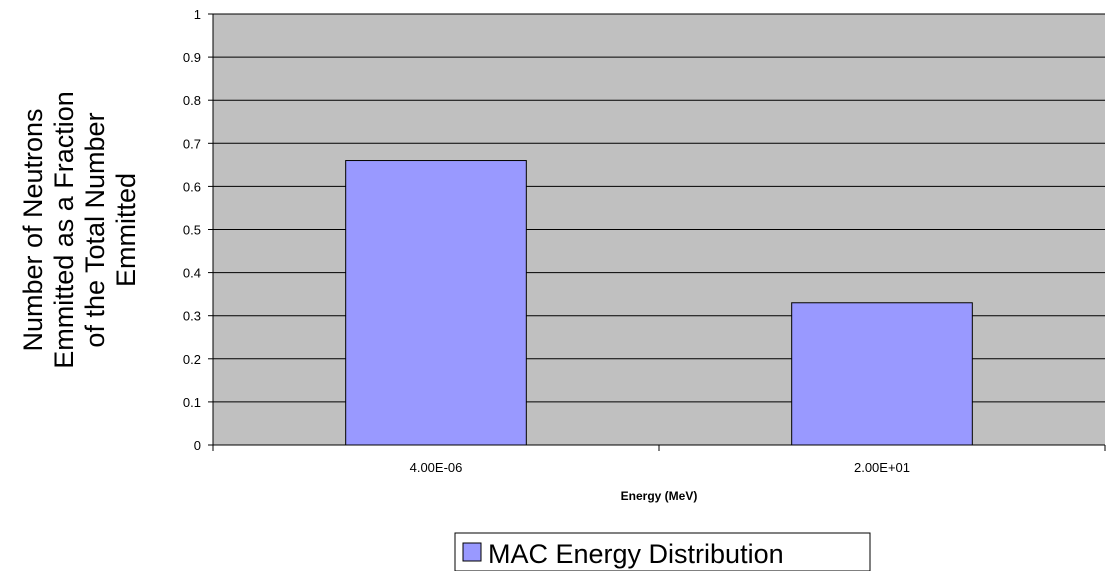 This screenshot has height=571, width=1107. What do you see at coordinates (192, 143) in the screenshot?
I see `y-tick-label: 0.7` at bounding box center [192, 143].